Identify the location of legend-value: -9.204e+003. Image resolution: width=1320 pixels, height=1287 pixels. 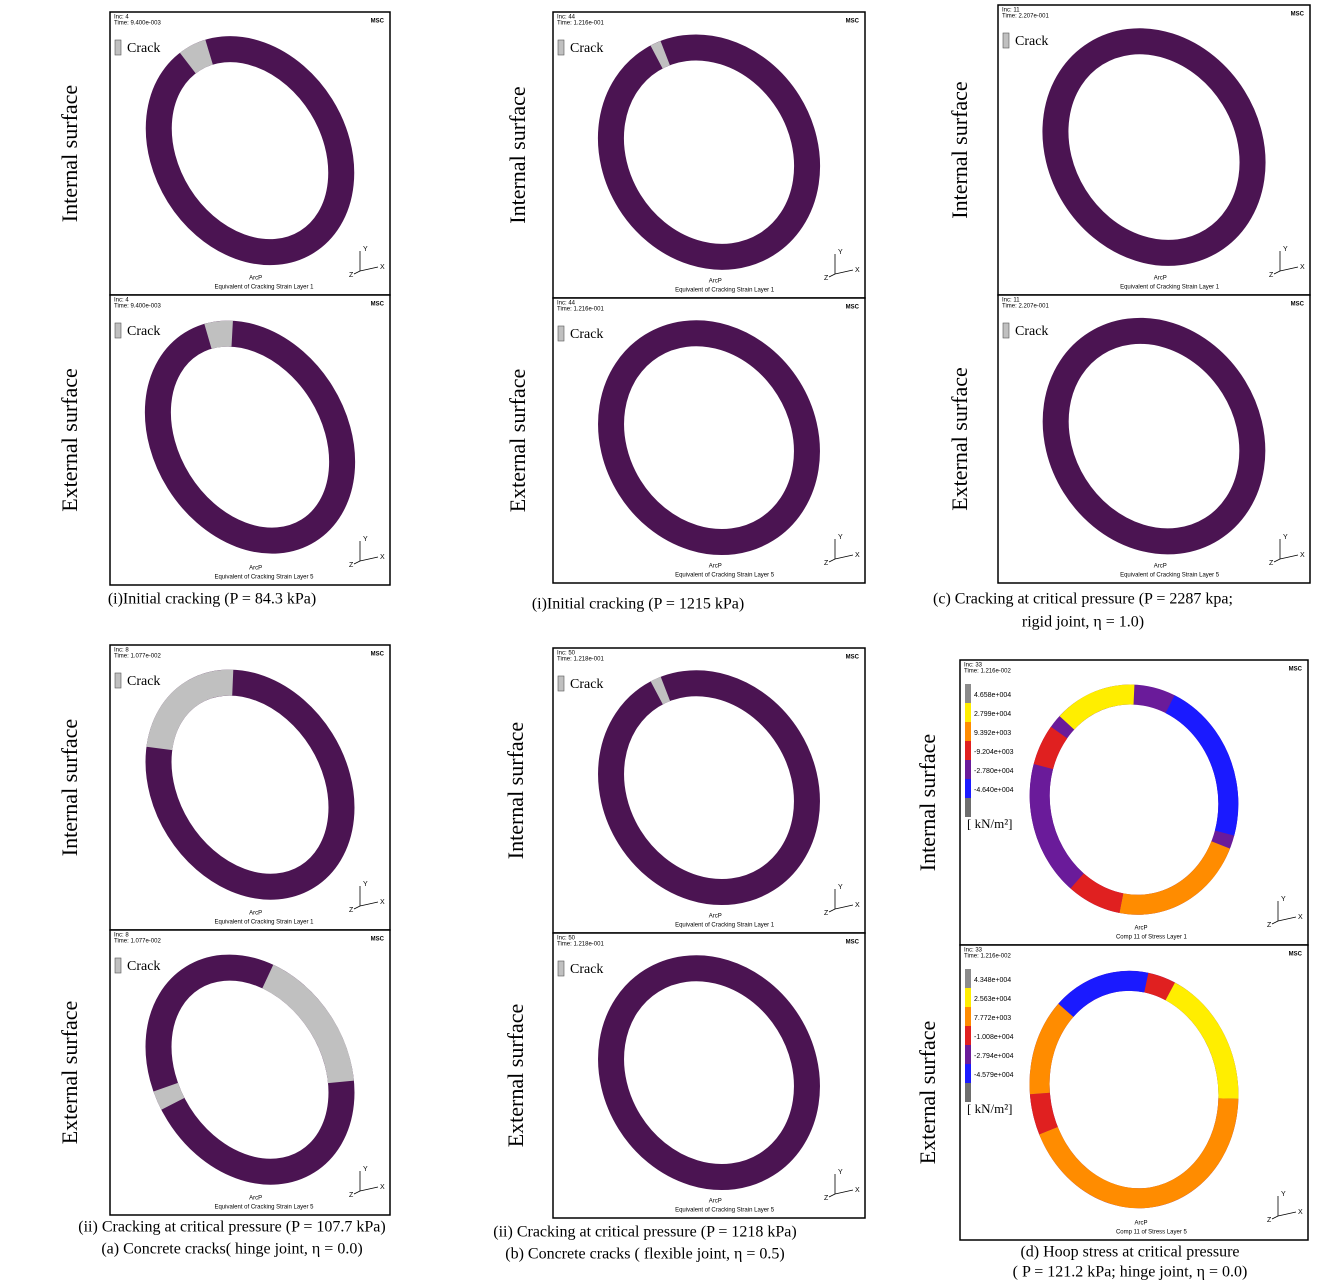
(994, 752).